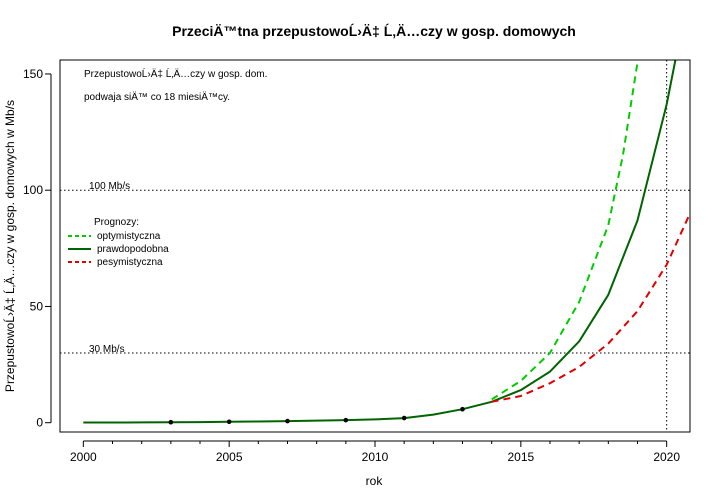 The height and width of the screenshot is (504, 720). What do you see at coordinates (375, 481) in the screenshot?
I see `x-axis-label: rok` at bounding box center [375, 481].